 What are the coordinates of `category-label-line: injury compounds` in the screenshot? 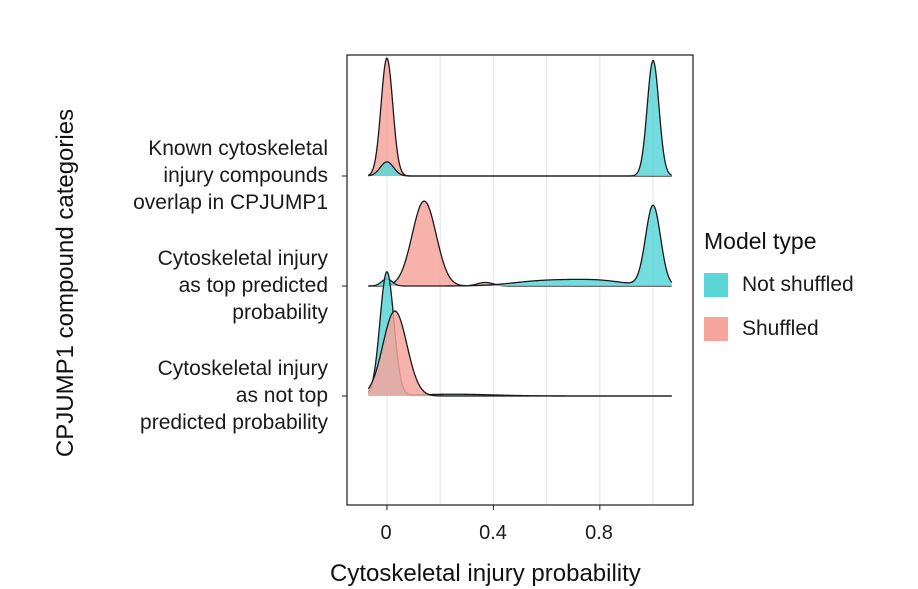 It's located at (245, 175).